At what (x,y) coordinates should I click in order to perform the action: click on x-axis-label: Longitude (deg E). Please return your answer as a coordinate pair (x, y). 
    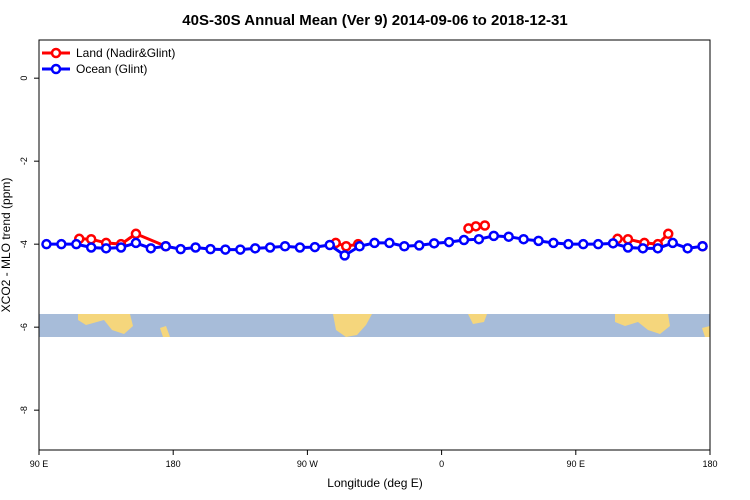
    Looking at the image, I should click on (374, 483).